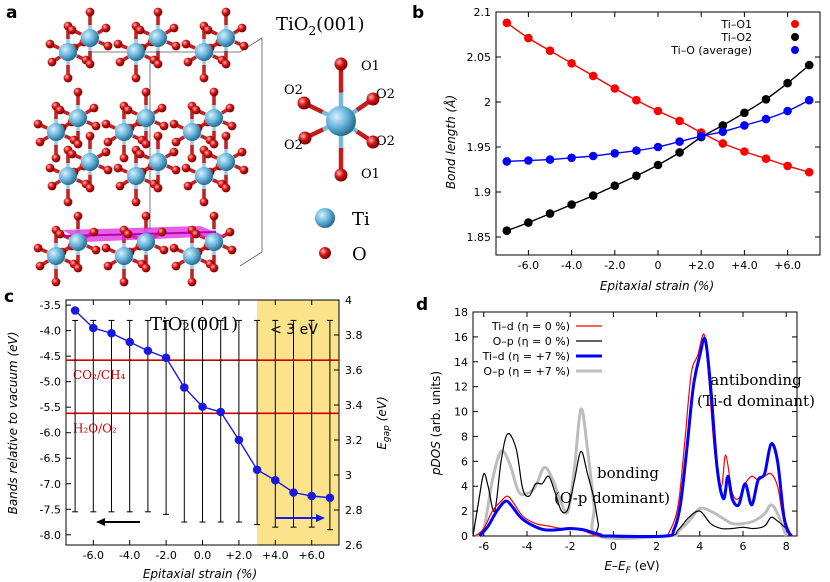 The width and height of the screenshot is (830, 582). I want to click on atom-label-o2-right-bottom: O2, so click(385, 141).